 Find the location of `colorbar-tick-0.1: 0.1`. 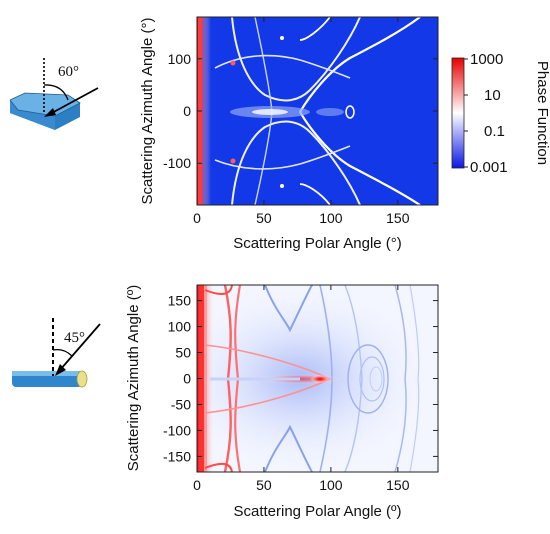

colorbar-tick-0.1: 0.1 is located at coordinates (494, 131).